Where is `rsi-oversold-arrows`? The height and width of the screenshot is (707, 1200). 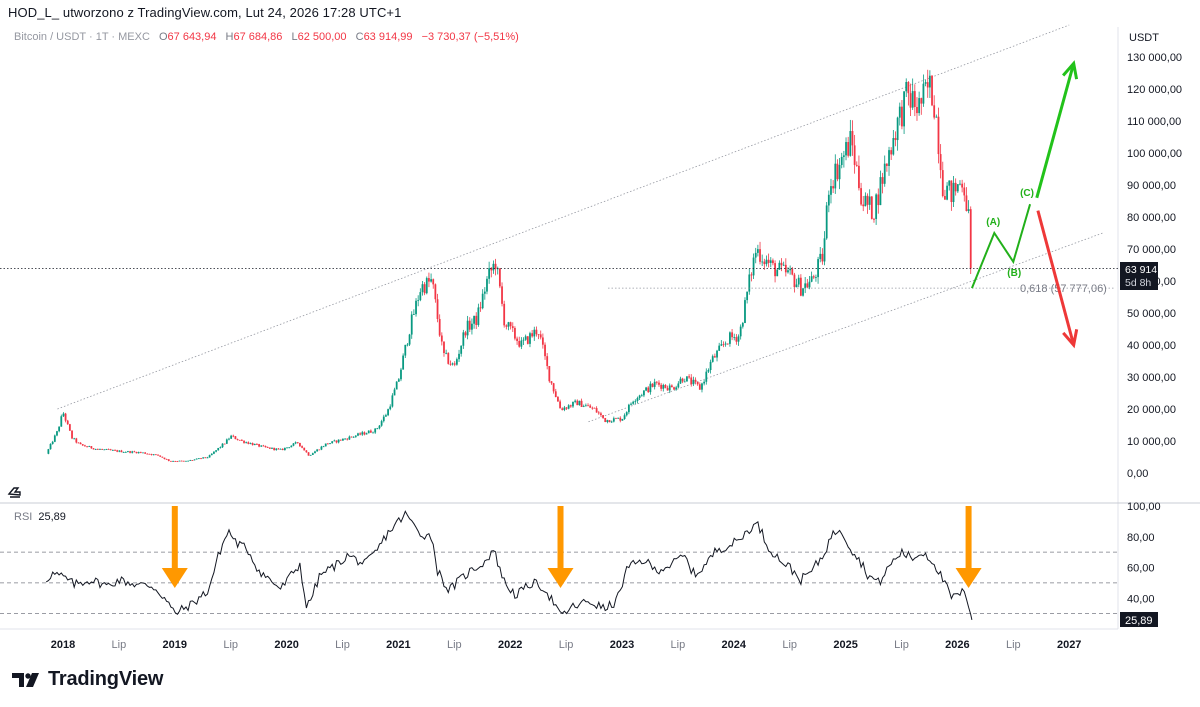
rsi-oversold-arrows is located at coordinates (571, 547).